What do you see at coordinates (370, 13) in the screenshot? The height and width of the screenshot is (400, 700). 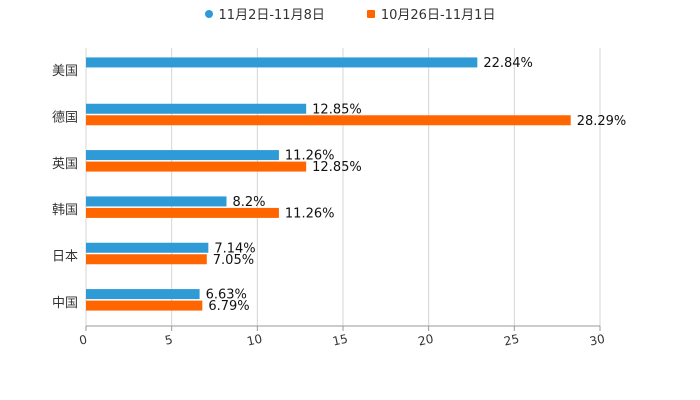 I see `legend-square-icon` at bounding box center [370, 13].